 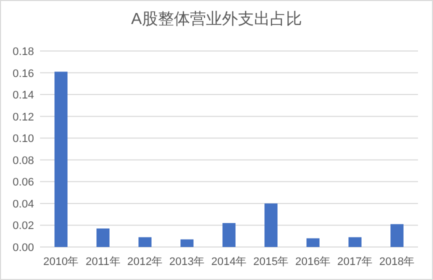 I want to click on x-tick-label: 2013年, so click(x=187, y=262).